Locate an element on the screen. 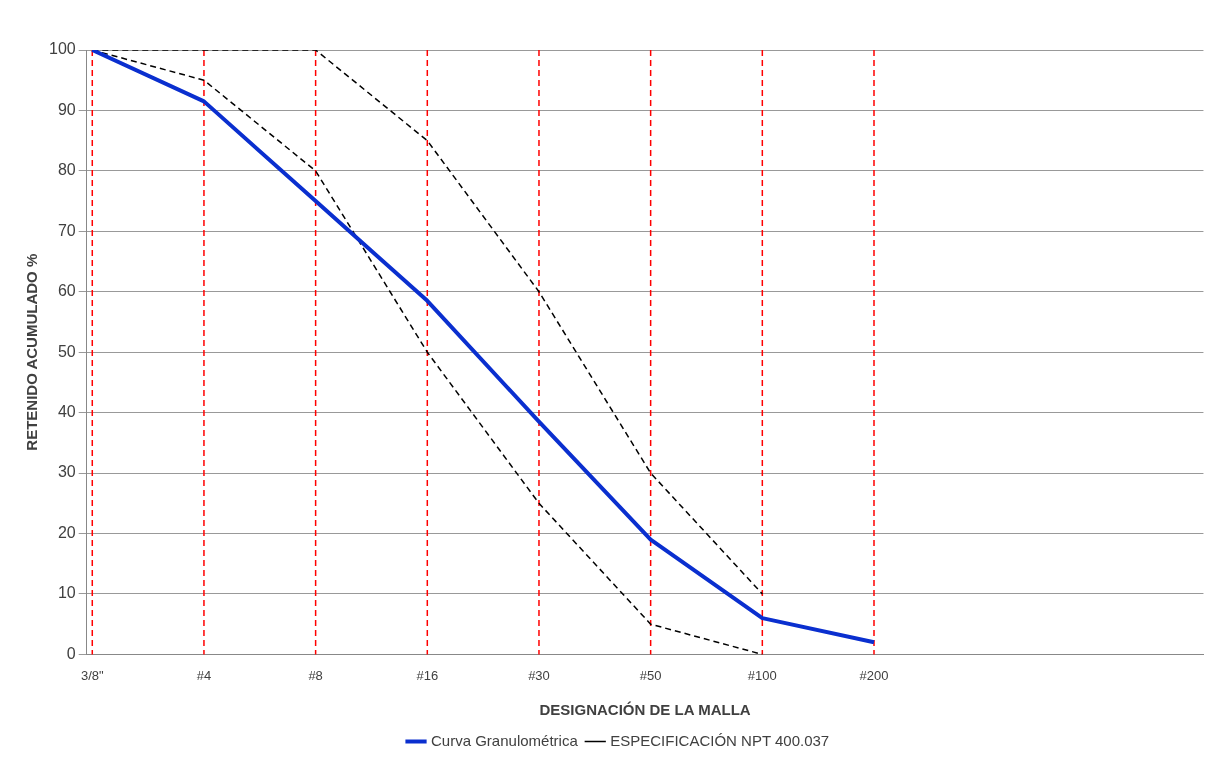  y-tick-label: 100 is located at coordinates (62, 49).